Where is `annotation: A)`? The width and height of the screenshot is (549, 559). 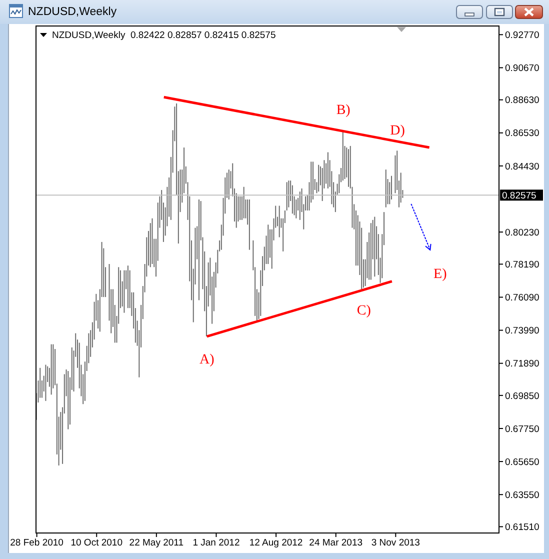 annotation: A) is located at coordinates (207, 360).